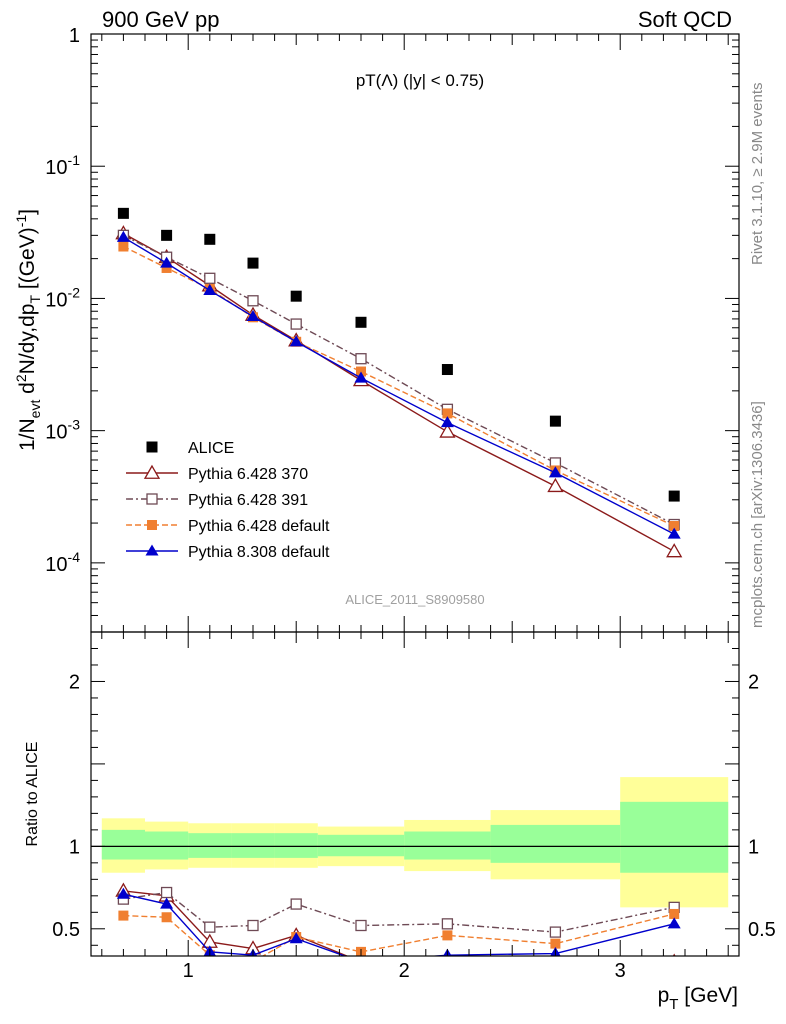 Image resolution: width=786 pixels, height=1024 pixels. I want to click on ratio-y-tick-label-right: 1, so click(753, 847).